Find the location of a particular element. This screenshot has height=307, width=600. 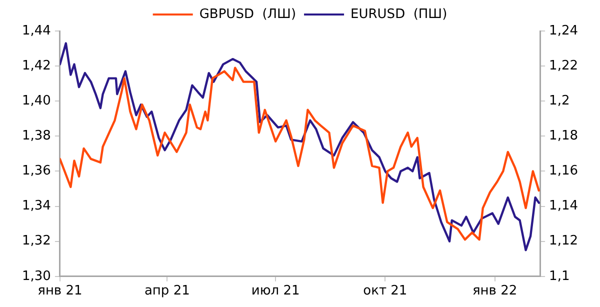

y2-tick-label: 1,16 is located at coordinates (563, 171).